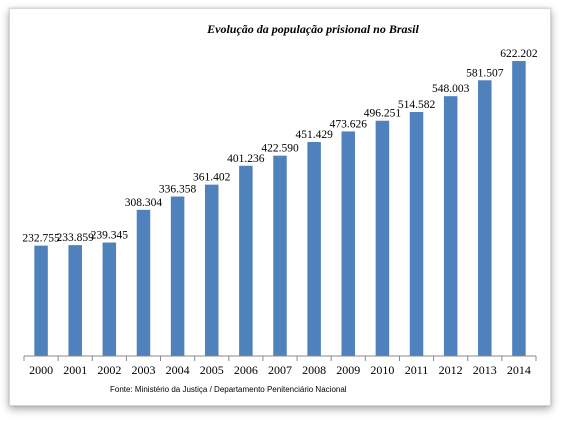 The width and height of the screenshot is (562, 421). I want to click on data-label-2002: 239.345, so click(110, 236).